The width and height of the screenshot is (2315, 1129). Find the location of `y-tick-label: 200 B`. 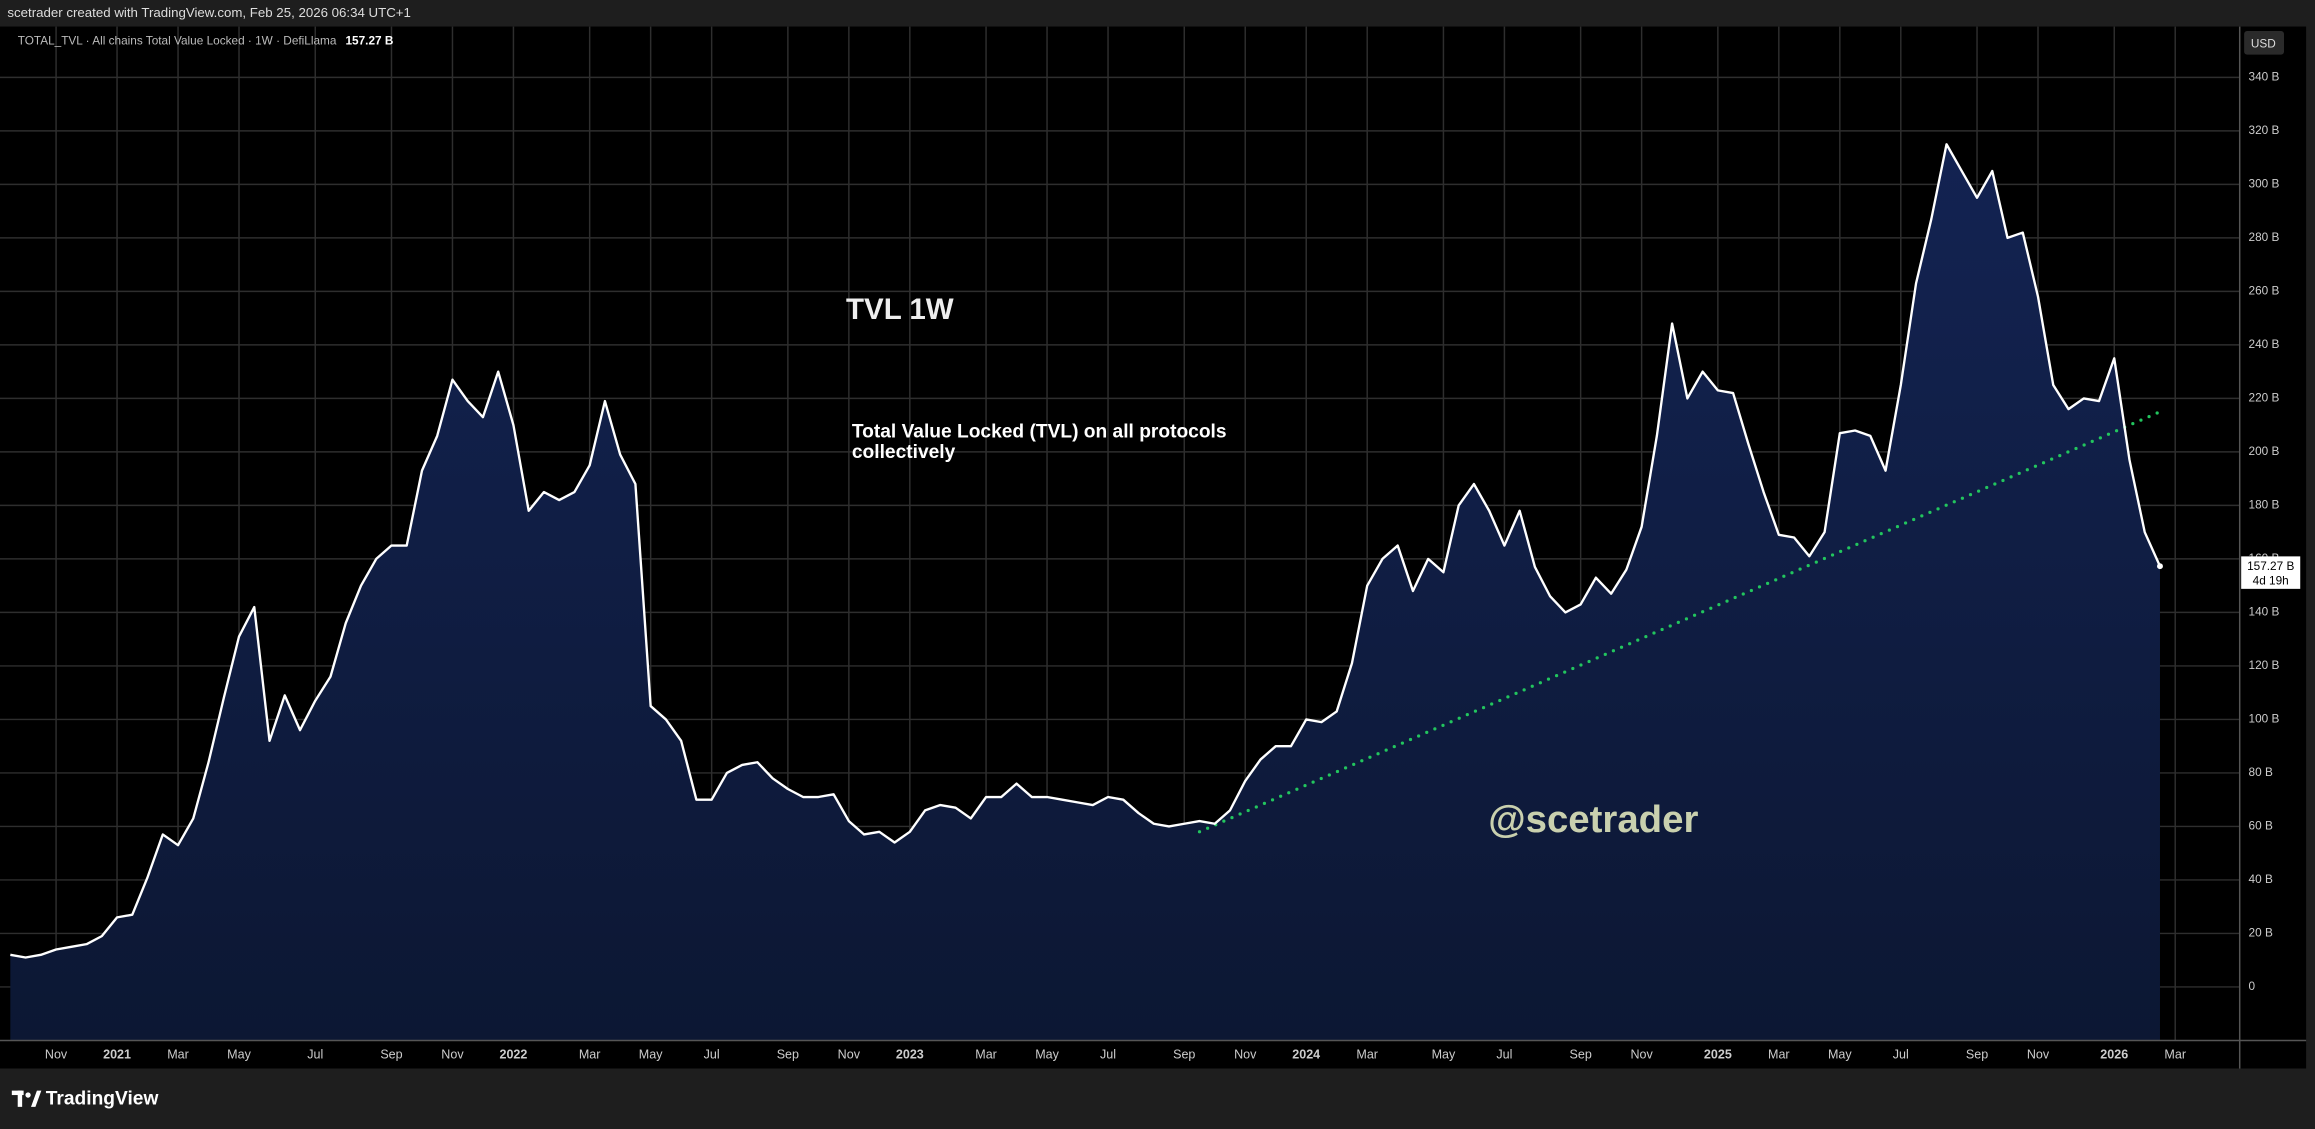

y-tick-label: 200 B is located at coordinates (2264, 451).